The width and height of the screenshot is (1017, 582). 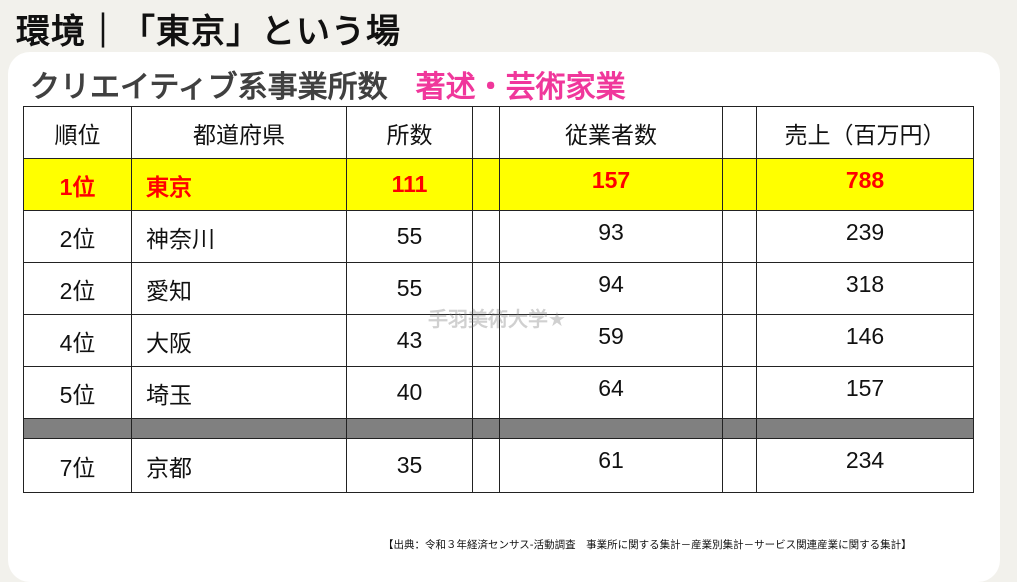 What do you see at coordinates (77, 465) in the screenshot?
I see `cell-rank: 7位` at bounding box center [77, 465].